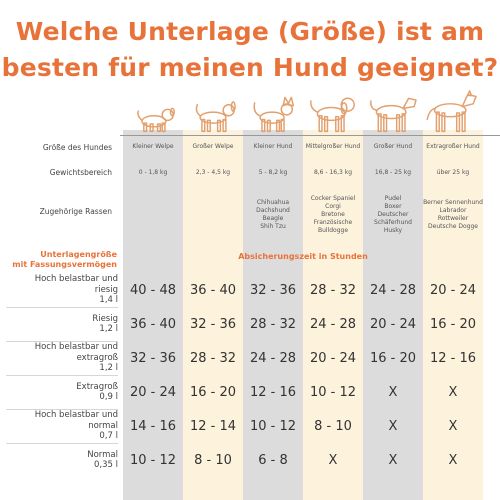 The image size is (500, 500). Describe the element at coordinates (213, 113) in the screenshot. I see `puppy-large-icon` at that location.